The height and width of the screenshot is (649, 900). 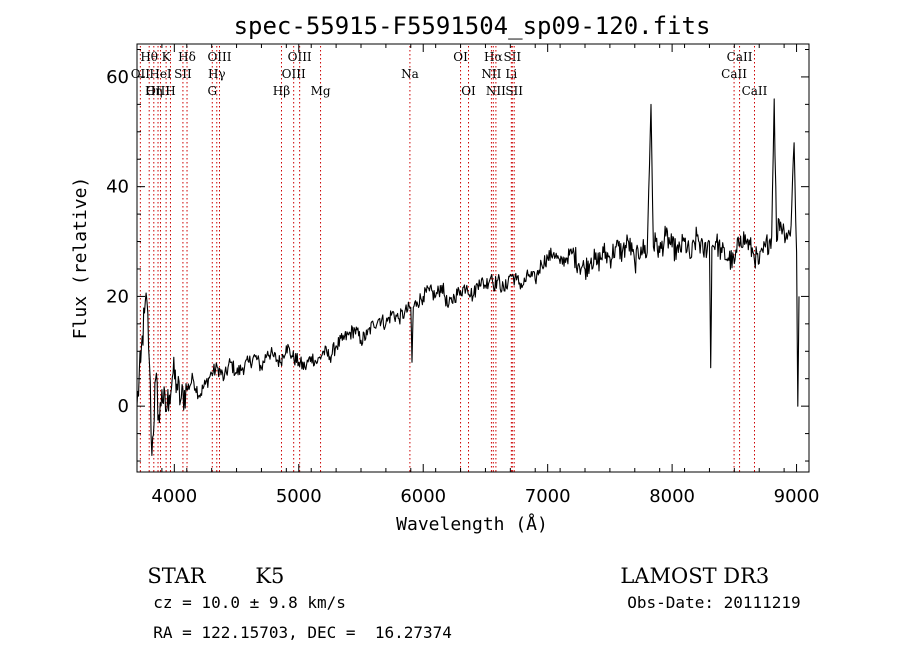 What do you see at coordinates (160, 74) in the screenshot?
I see `line-marker-label: HeI` at bounding box center [160, 74].